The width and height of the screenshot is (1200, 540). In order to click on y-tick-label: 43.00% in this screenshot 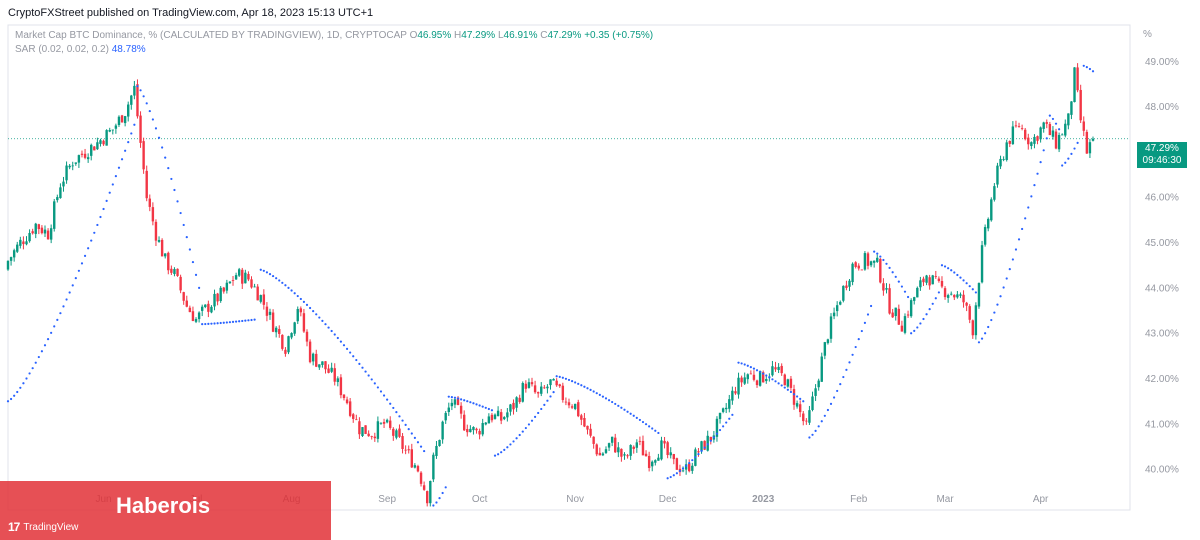, I will do `click(1162, 334)`.